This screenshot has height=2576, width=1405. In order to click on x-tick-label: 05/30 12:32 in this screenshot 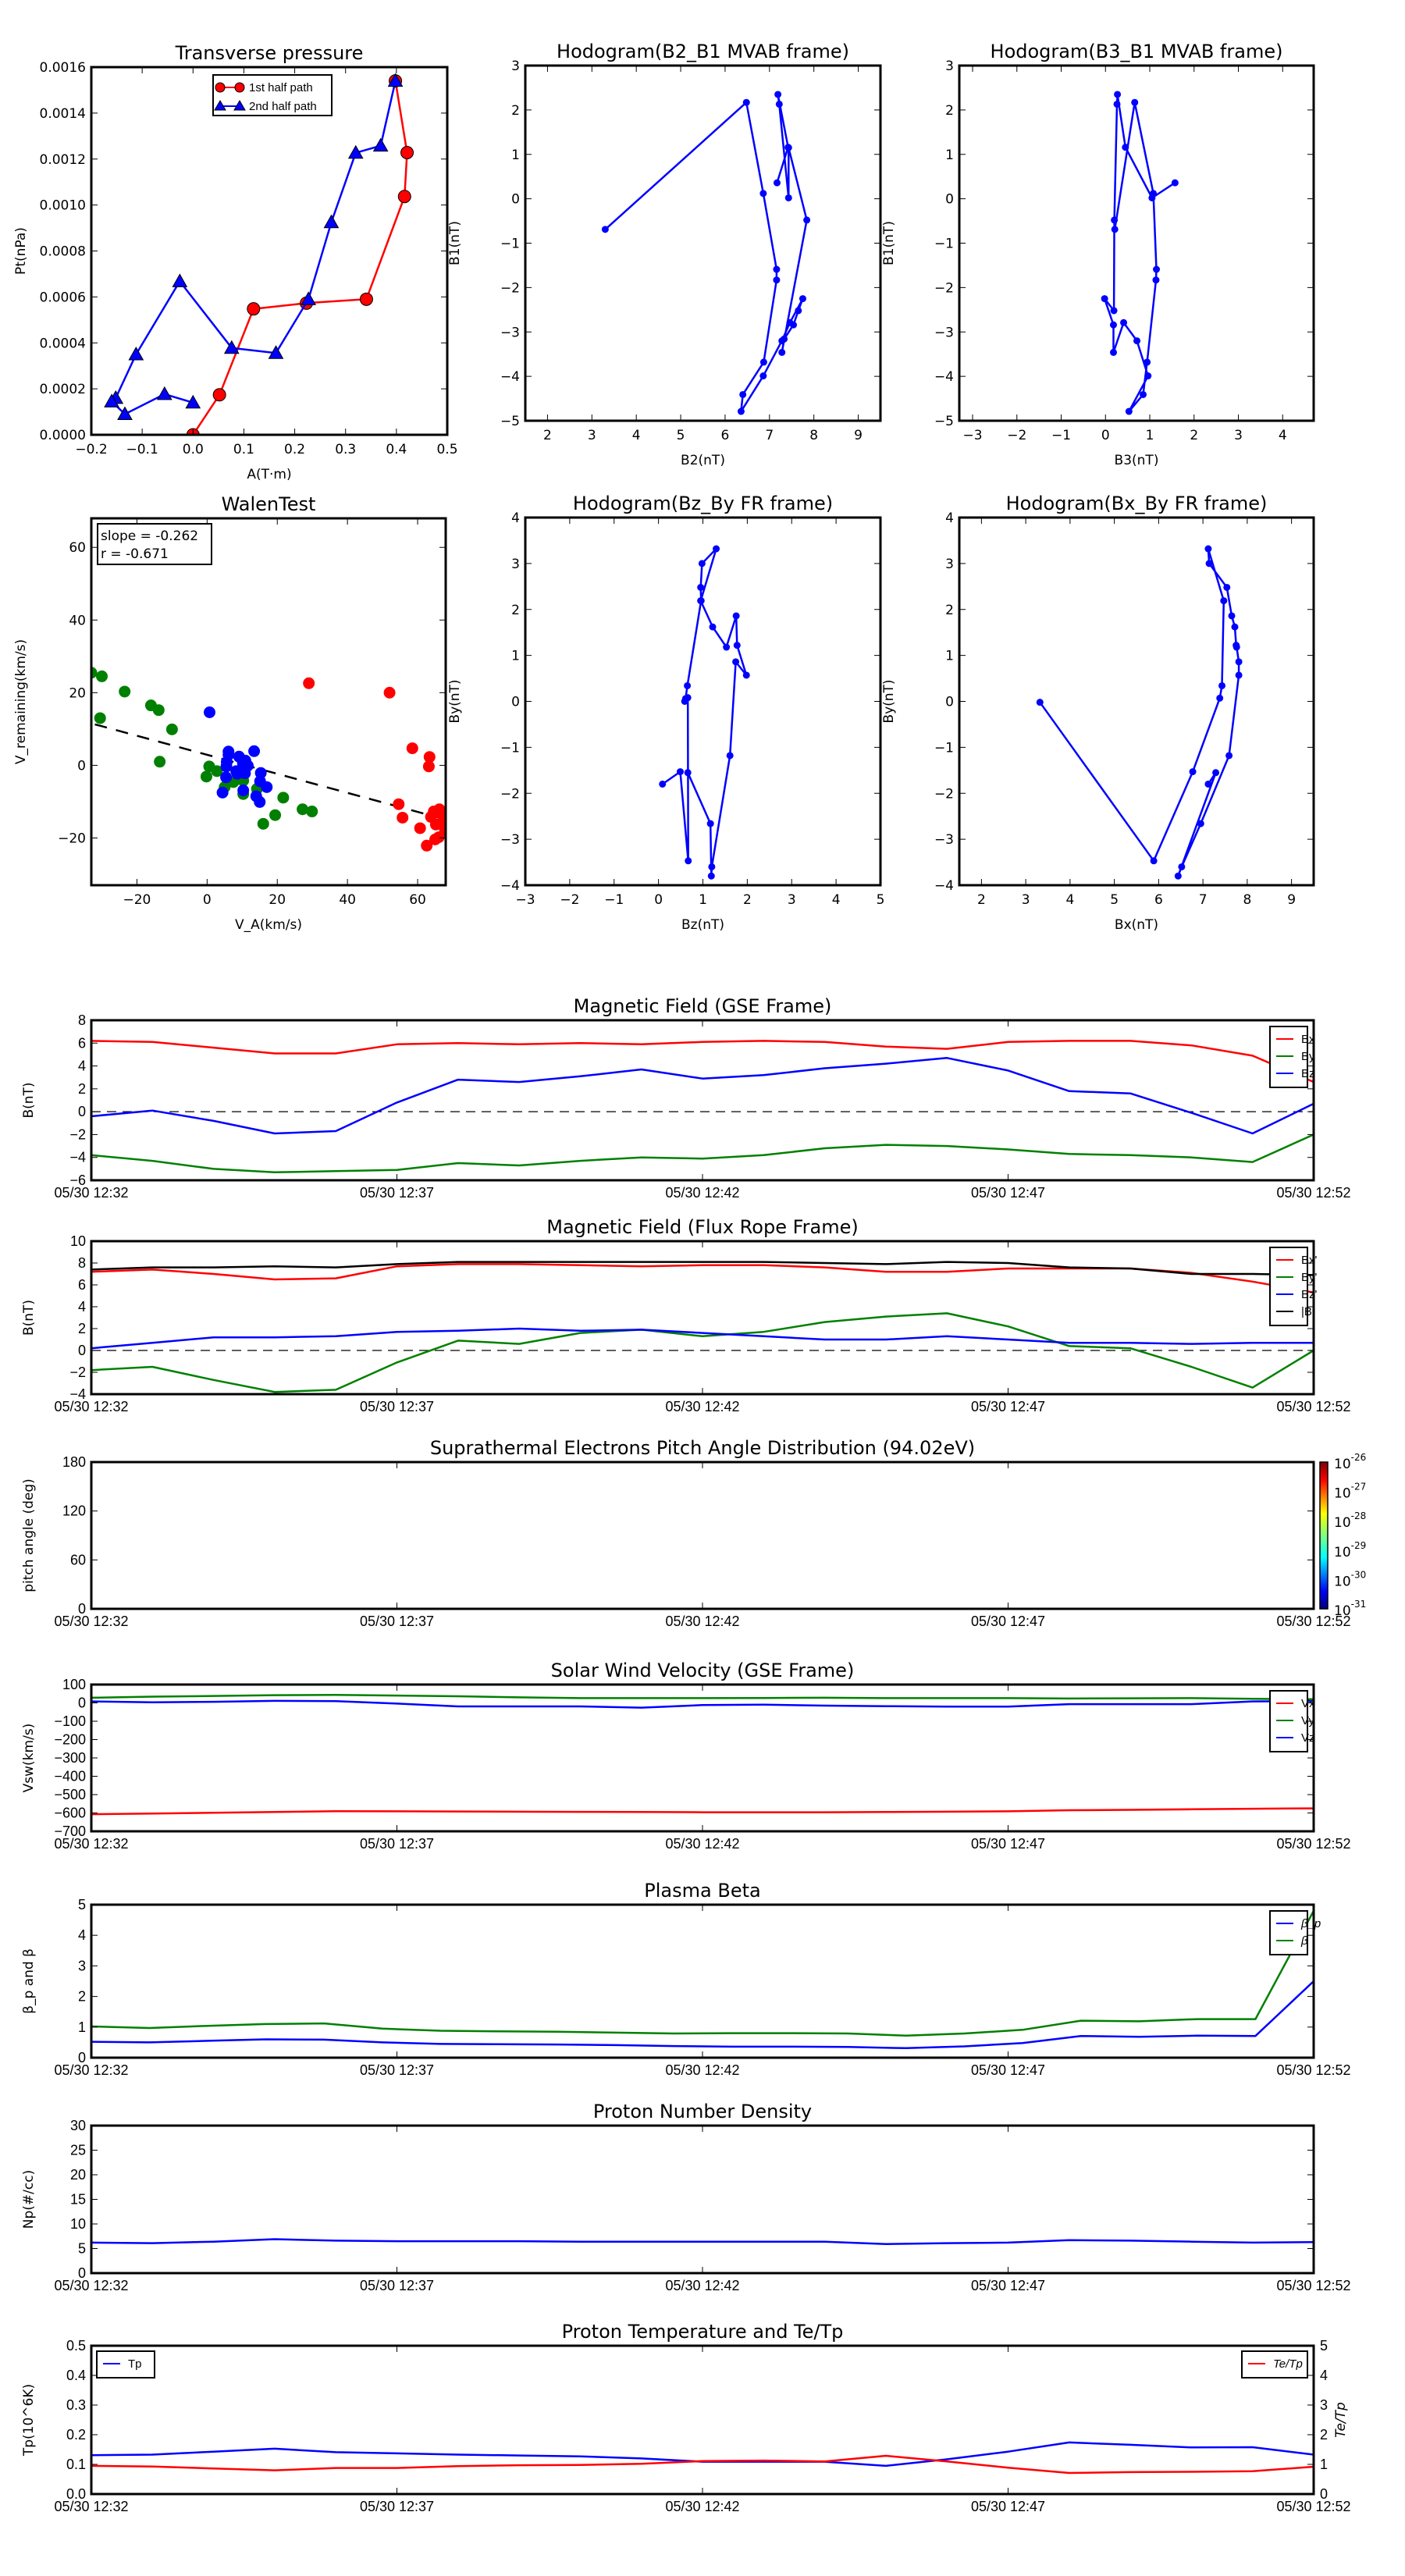, I will do `click(91, 1621)`.